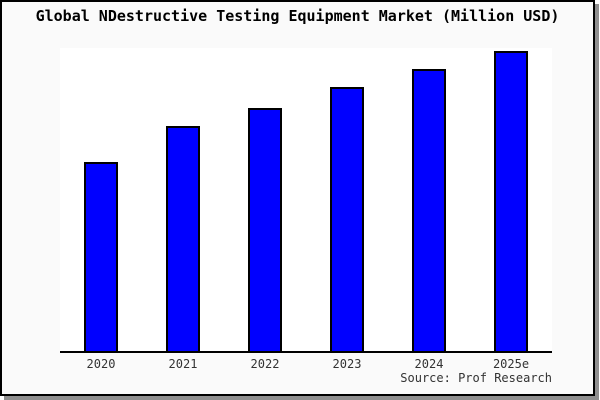 The height and width of the screenshot is (400, 600). I want to click on x-tick-label-2023: 2023, so click(347, 364).